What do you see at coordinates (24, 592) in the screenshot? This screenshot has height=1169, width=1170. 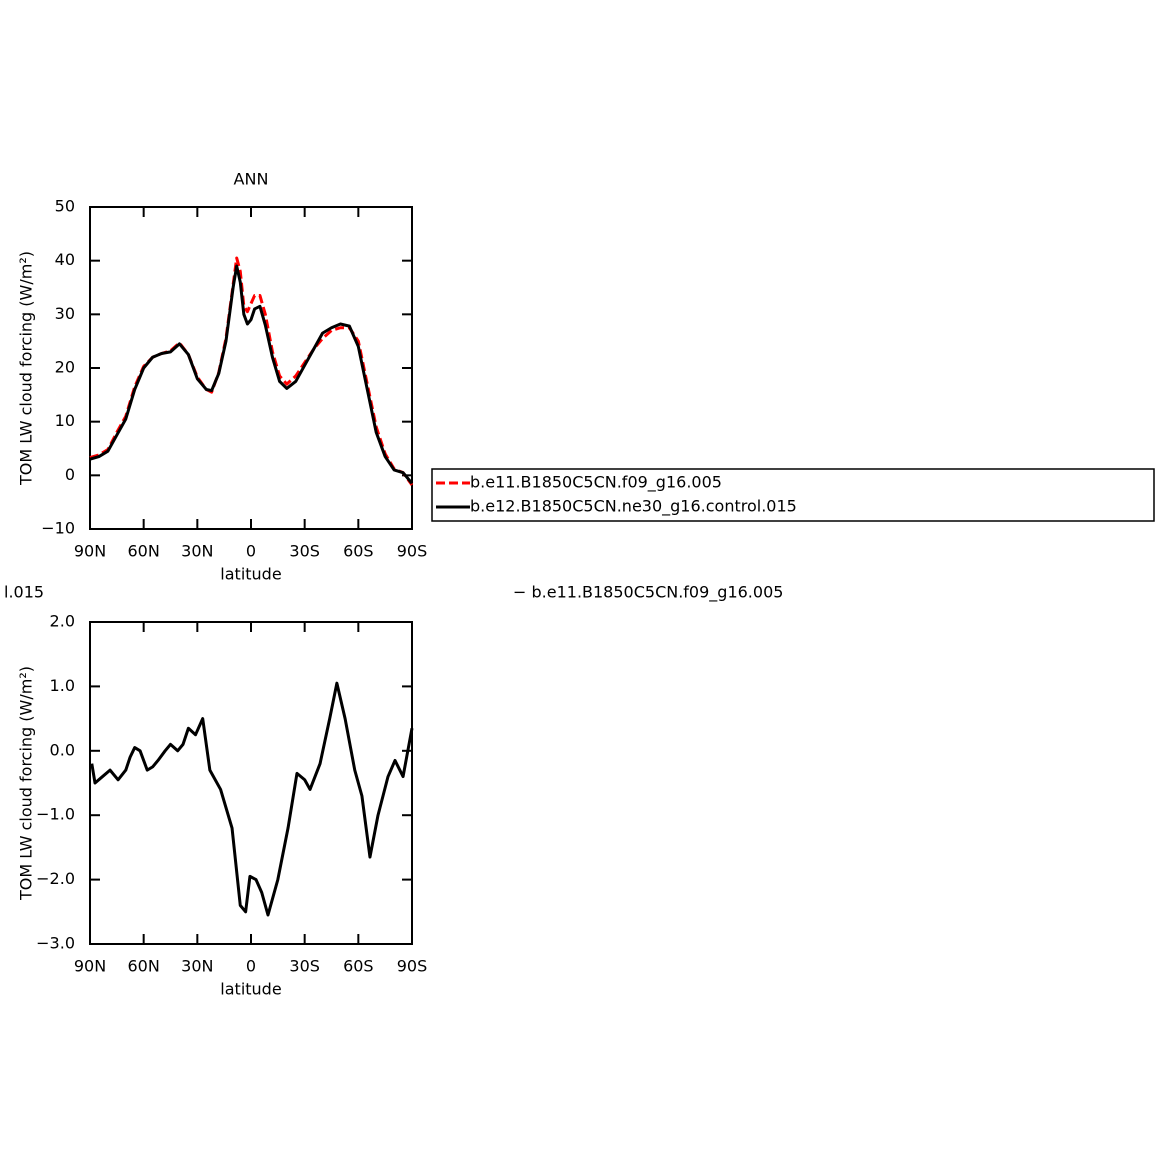 I see `chart-title-part: l.015` at bounding box center [24, 592].